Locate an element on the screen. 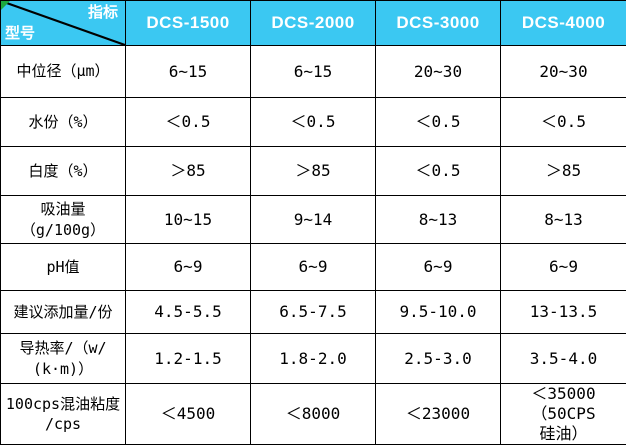 Image resolution: width=626 pixels, height=445 pixels. table-row-oil-absorption: 吸油量 （g/100g） 10~15 9~14 8~13 8~13 is located at coordinates (313, 220).